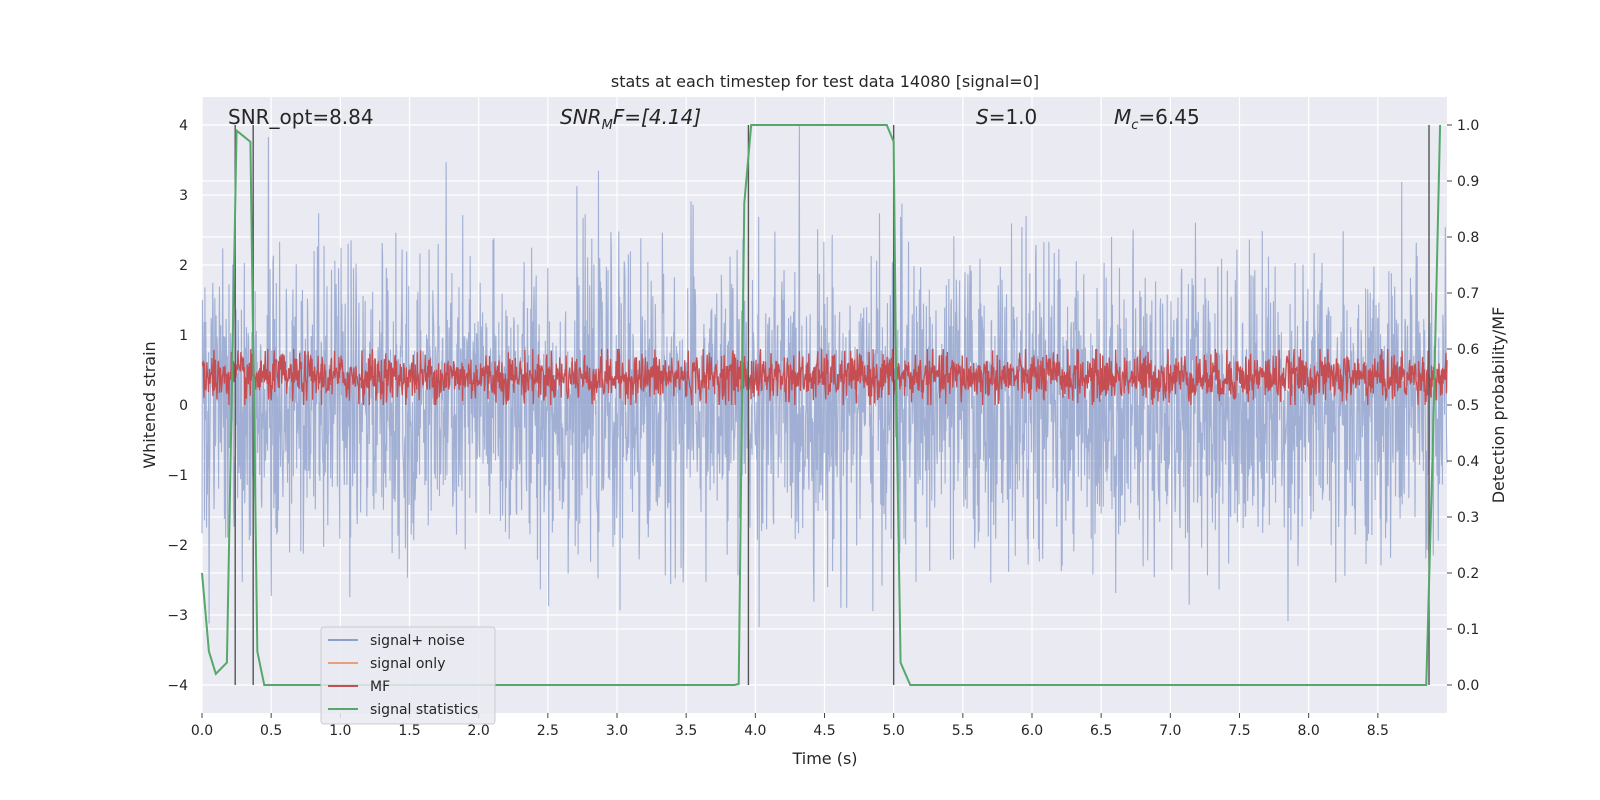 This screenshot has height=800, width=1600. What do you see at coordinates (1170, 731) in the screenshot?
I see `x-tick-label: 7.0` at bounding box center [1170, 731].